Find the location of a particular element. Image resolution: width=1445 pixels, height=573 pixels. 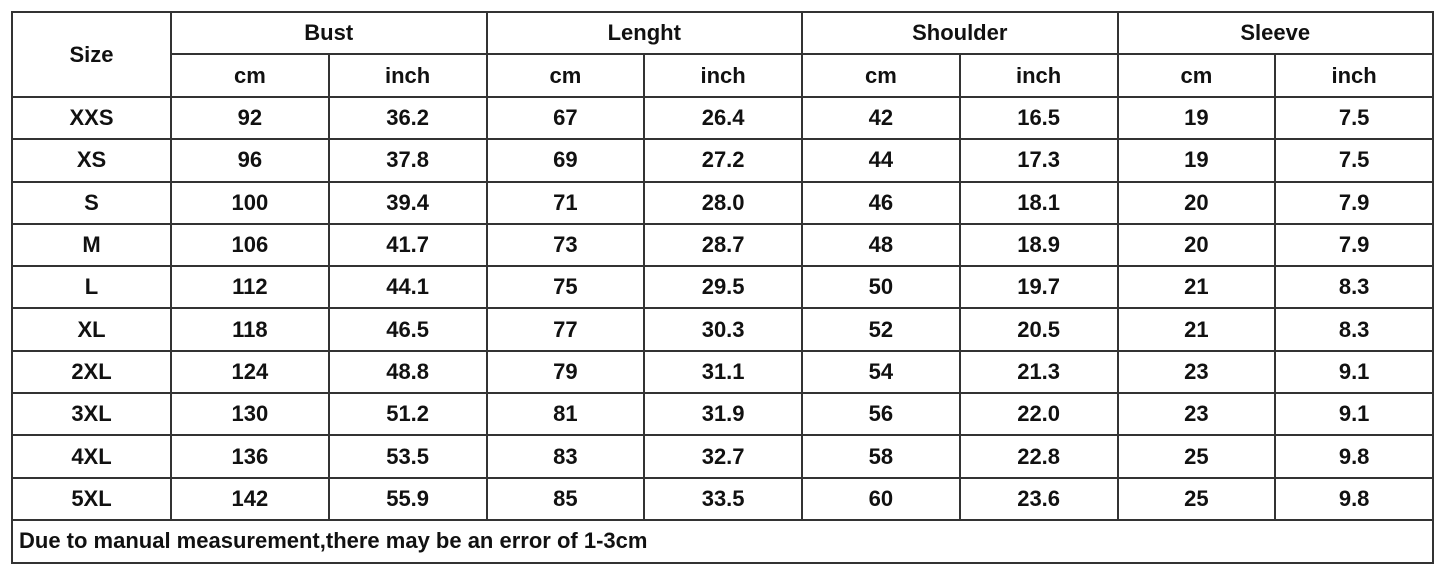

measurement-cell: 9.8 is located at coordinates (1354, 498).